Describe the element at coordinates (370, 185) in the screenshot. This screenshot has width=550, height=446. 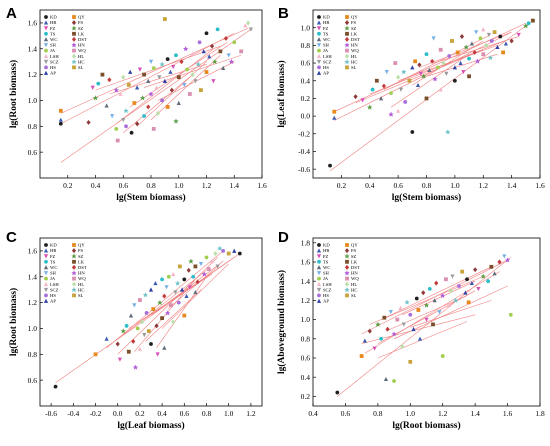
I see `x-tick-label: 0.4` at that location.